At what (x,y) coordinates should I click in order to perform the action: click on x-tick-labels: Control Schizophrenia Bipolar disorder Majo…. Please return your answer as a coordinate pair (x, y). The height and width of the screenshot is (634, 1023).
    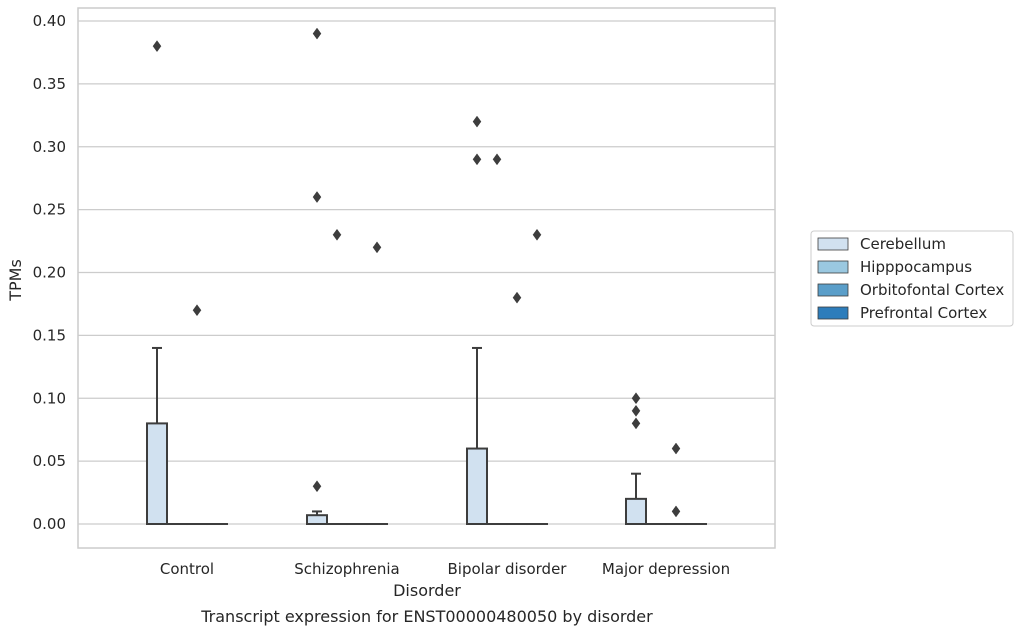
    Looking at the image, I should click on (445, 569).